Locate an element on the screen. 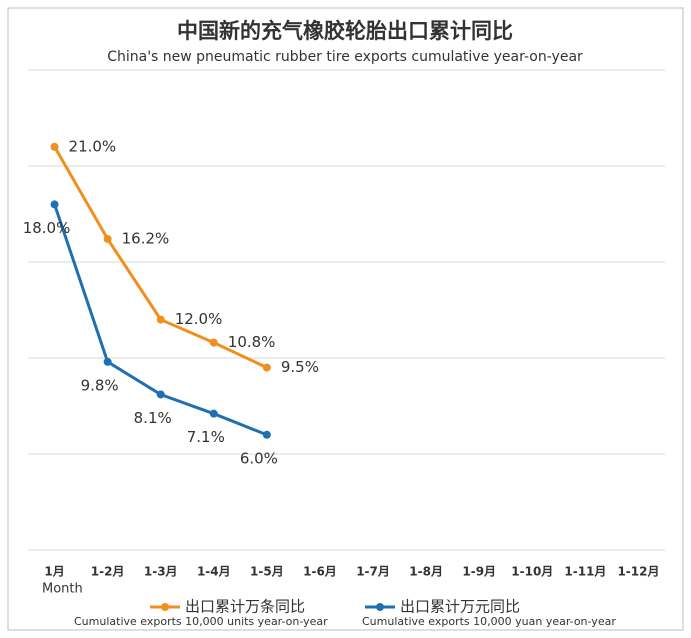 The height and width of the screenshot is (638, 691). x-tick-label: 1-2月 is located at coordinates (108, 572).